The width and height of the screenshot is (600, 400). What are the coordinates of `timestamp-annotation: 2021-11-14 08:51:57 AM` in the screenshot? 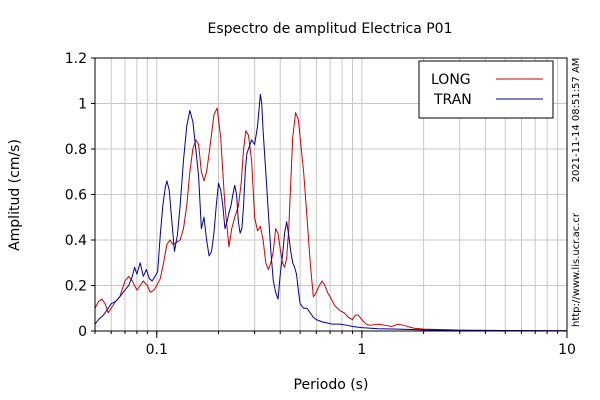 It's located at (576, 120).